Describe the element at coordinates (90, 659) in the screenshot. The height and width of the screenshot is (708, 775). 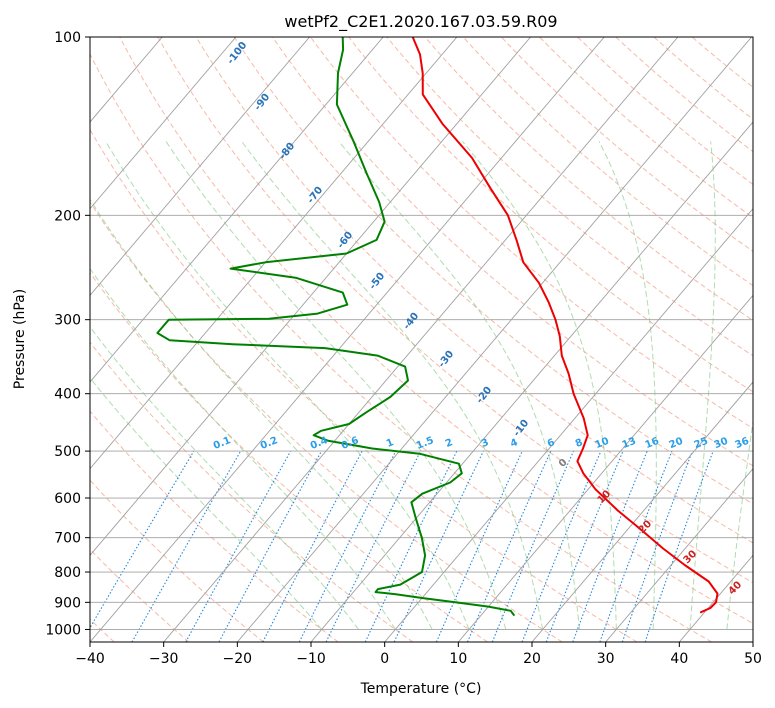
I see `x-tick-label: −40` at that location.